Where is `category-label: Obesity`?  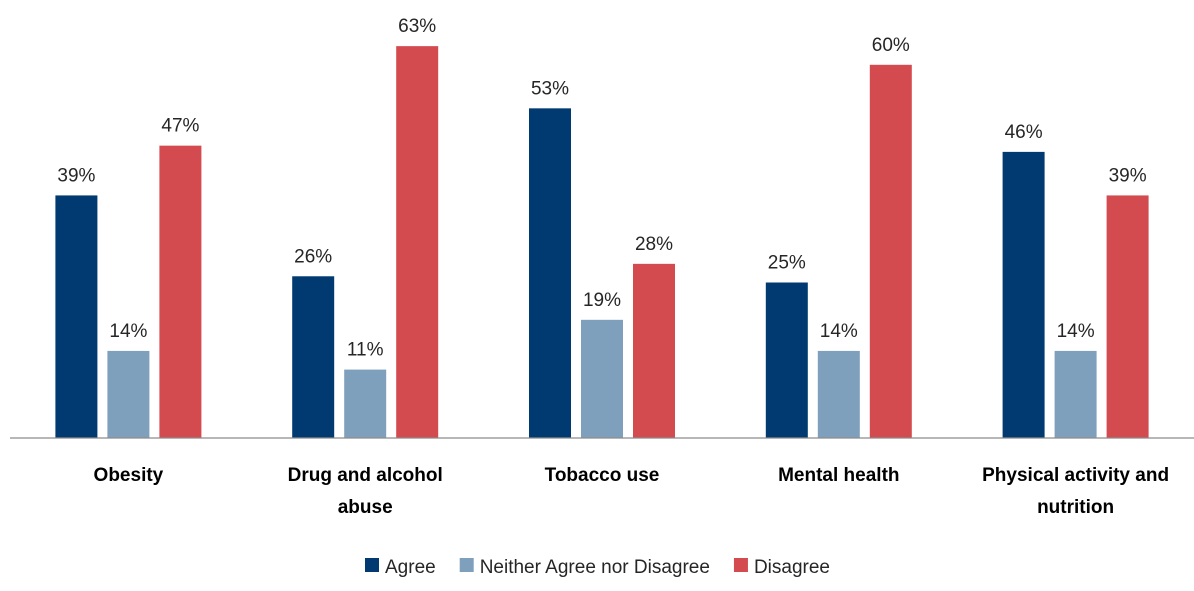 category-label: Obesity is located at coordinates (129, 475).